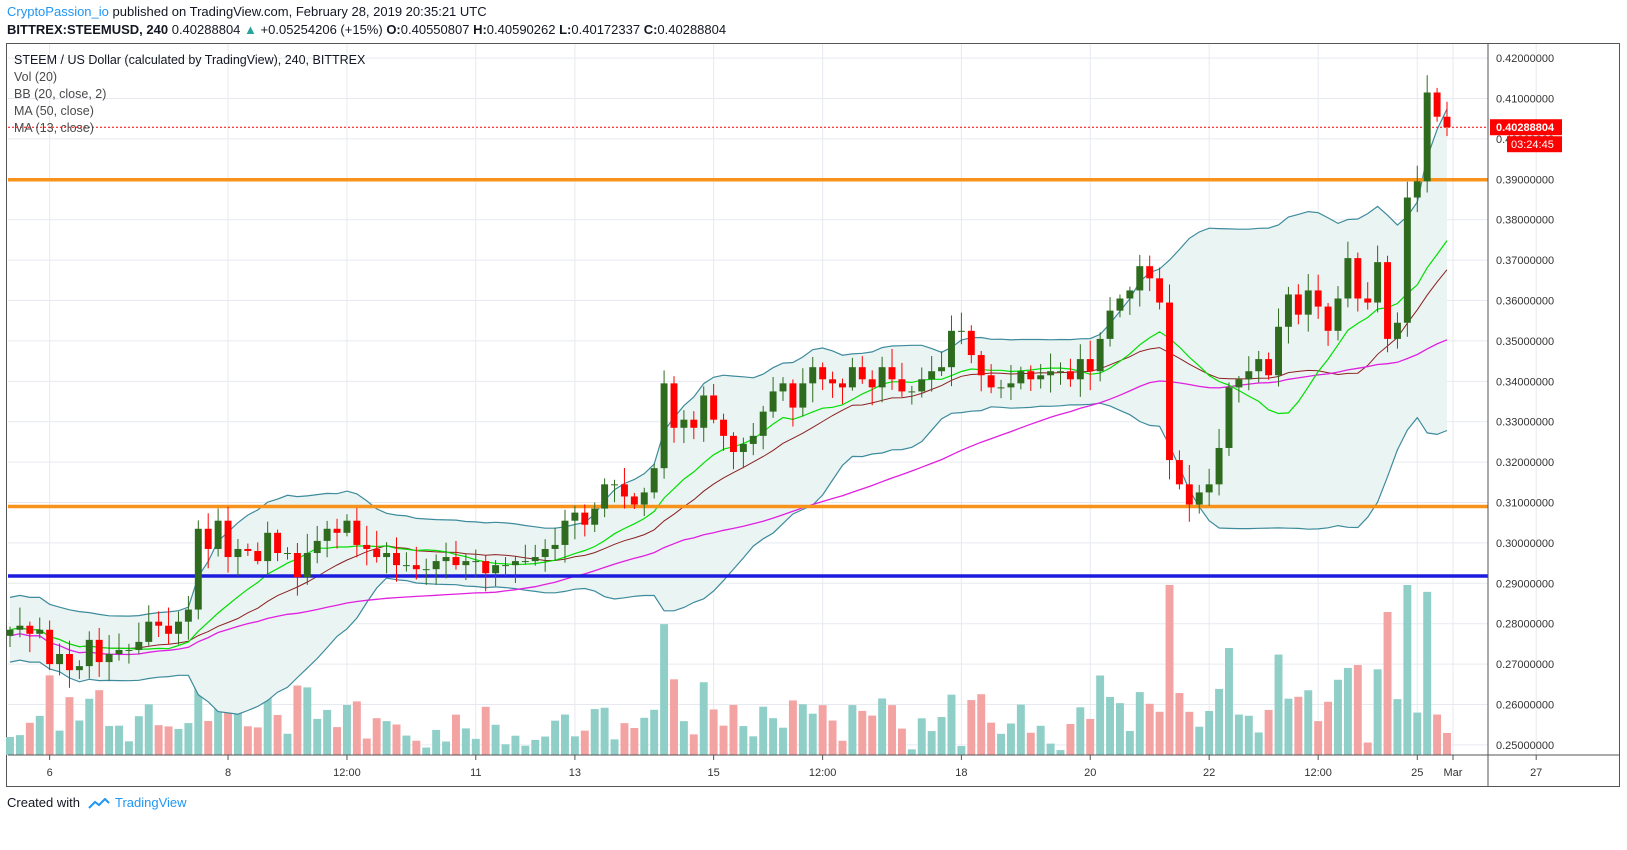  What do you see at coordinates (1525, 59) in the screenshot?
I see `y-tick-label: 0.42000000` at bounding box center [1525, 59].